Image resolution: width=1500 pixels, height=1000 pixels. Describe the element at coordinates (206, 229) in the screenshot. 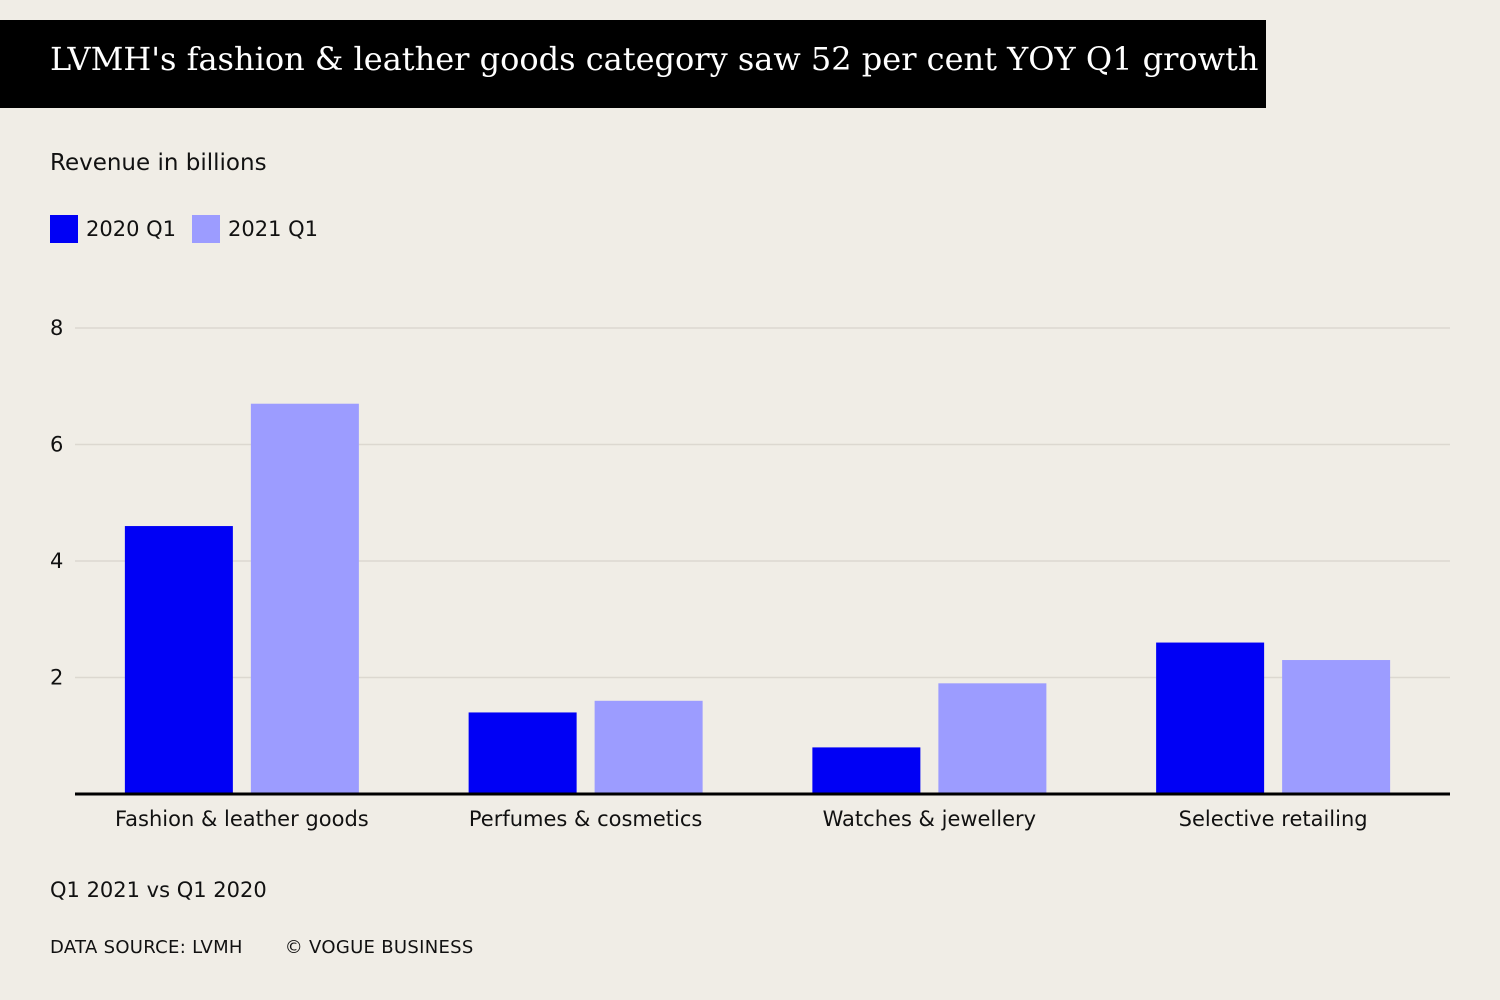

I see `legend-swatch-2021` at that location.